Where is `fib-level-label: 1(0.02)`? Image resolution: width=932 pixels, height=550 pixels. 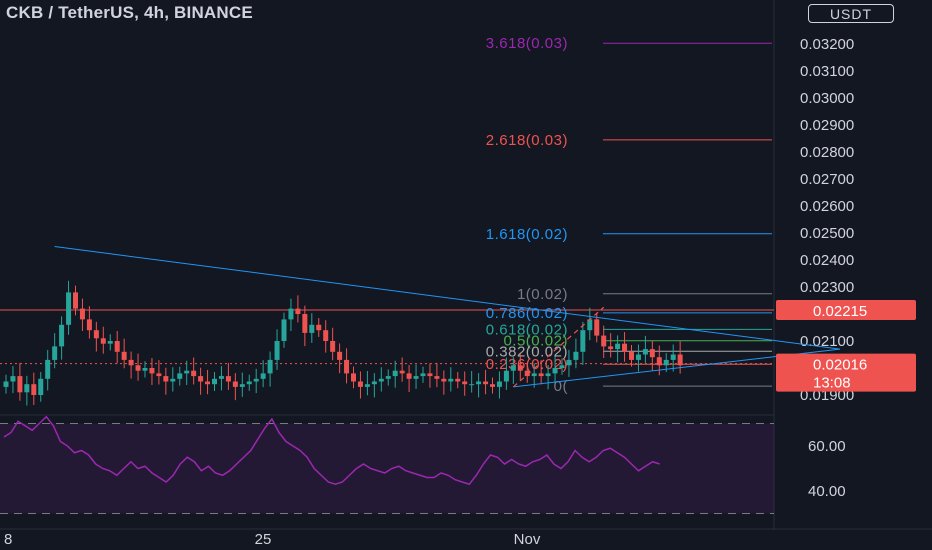
fib-level-label: 1(0.02) is located at coordinates (542, 294).